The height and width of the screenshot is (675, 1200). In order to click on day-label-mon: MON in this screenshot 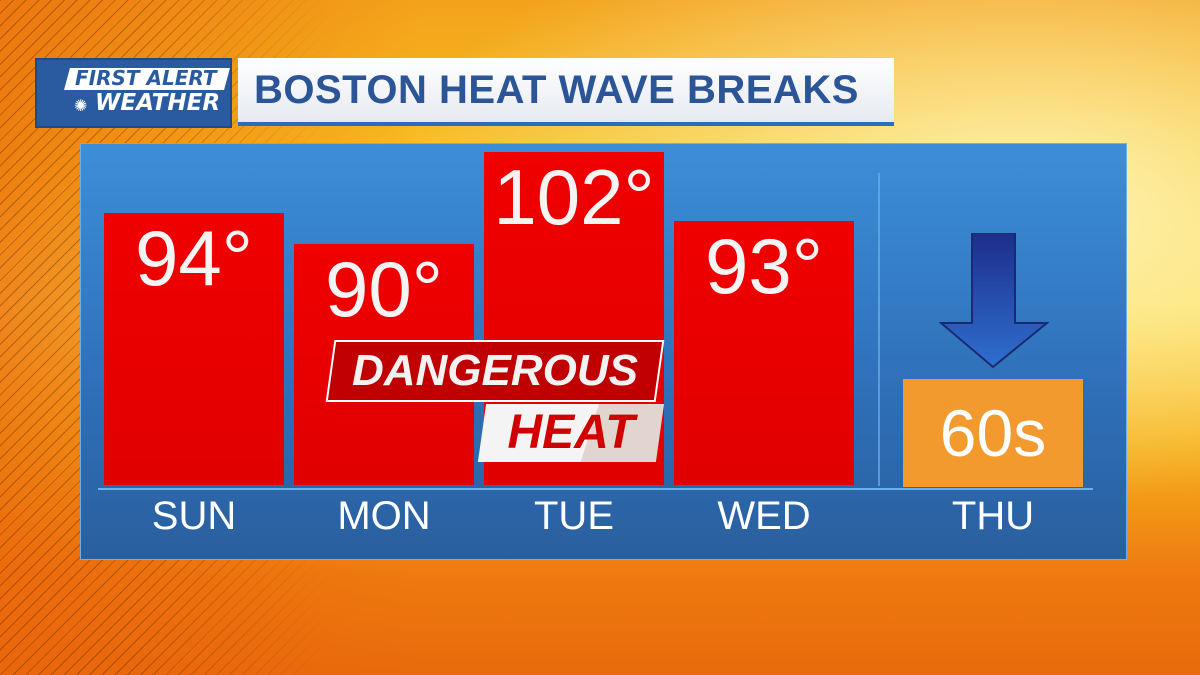, I will do `click(384, 516)`.